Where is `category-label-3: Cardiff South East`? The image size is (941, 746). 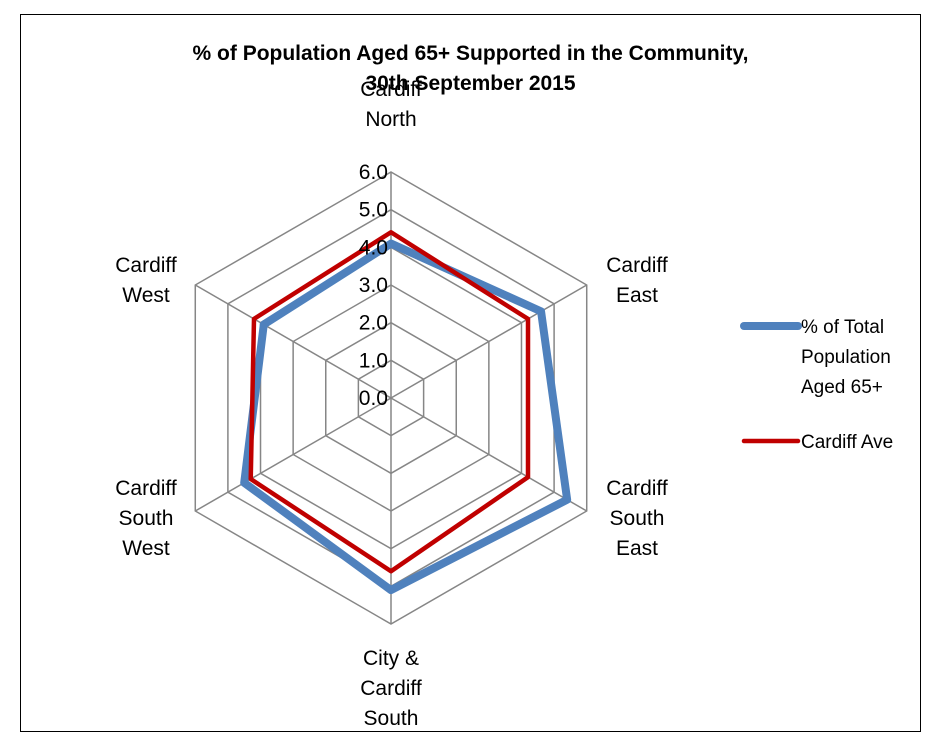 category-label-3: Cardiff South East is located at coordinates (637, 518).